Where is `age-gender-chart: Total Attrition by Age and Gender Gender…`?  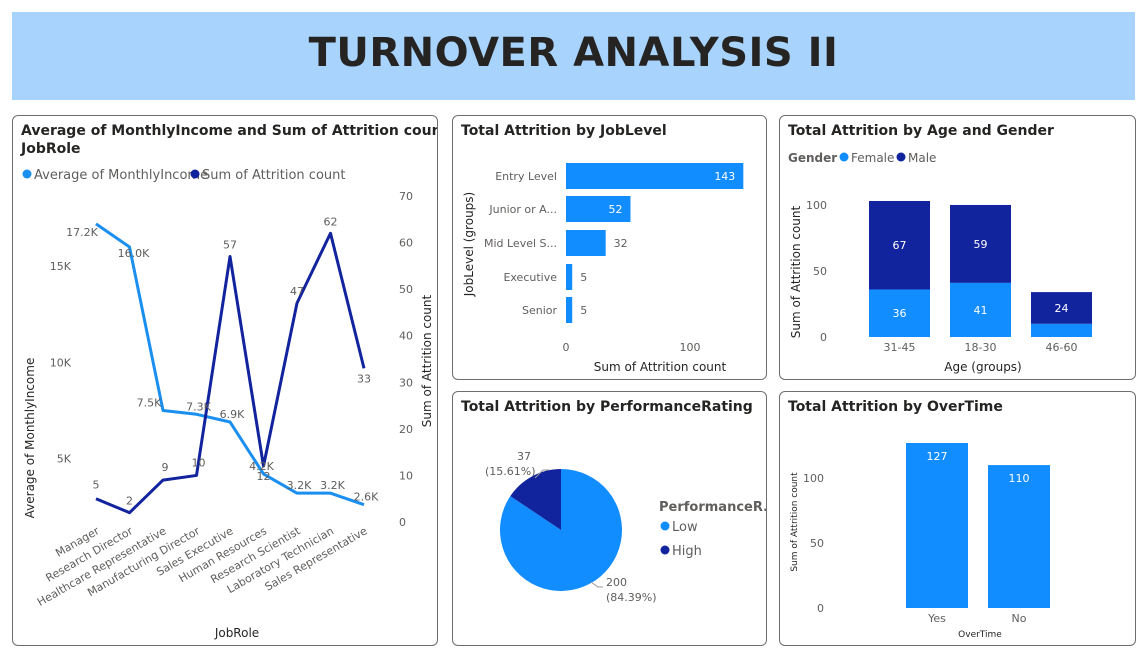 age-gender-chart: Total Attrition by Age and Gender Gender… is located at coordinates (940, 248).